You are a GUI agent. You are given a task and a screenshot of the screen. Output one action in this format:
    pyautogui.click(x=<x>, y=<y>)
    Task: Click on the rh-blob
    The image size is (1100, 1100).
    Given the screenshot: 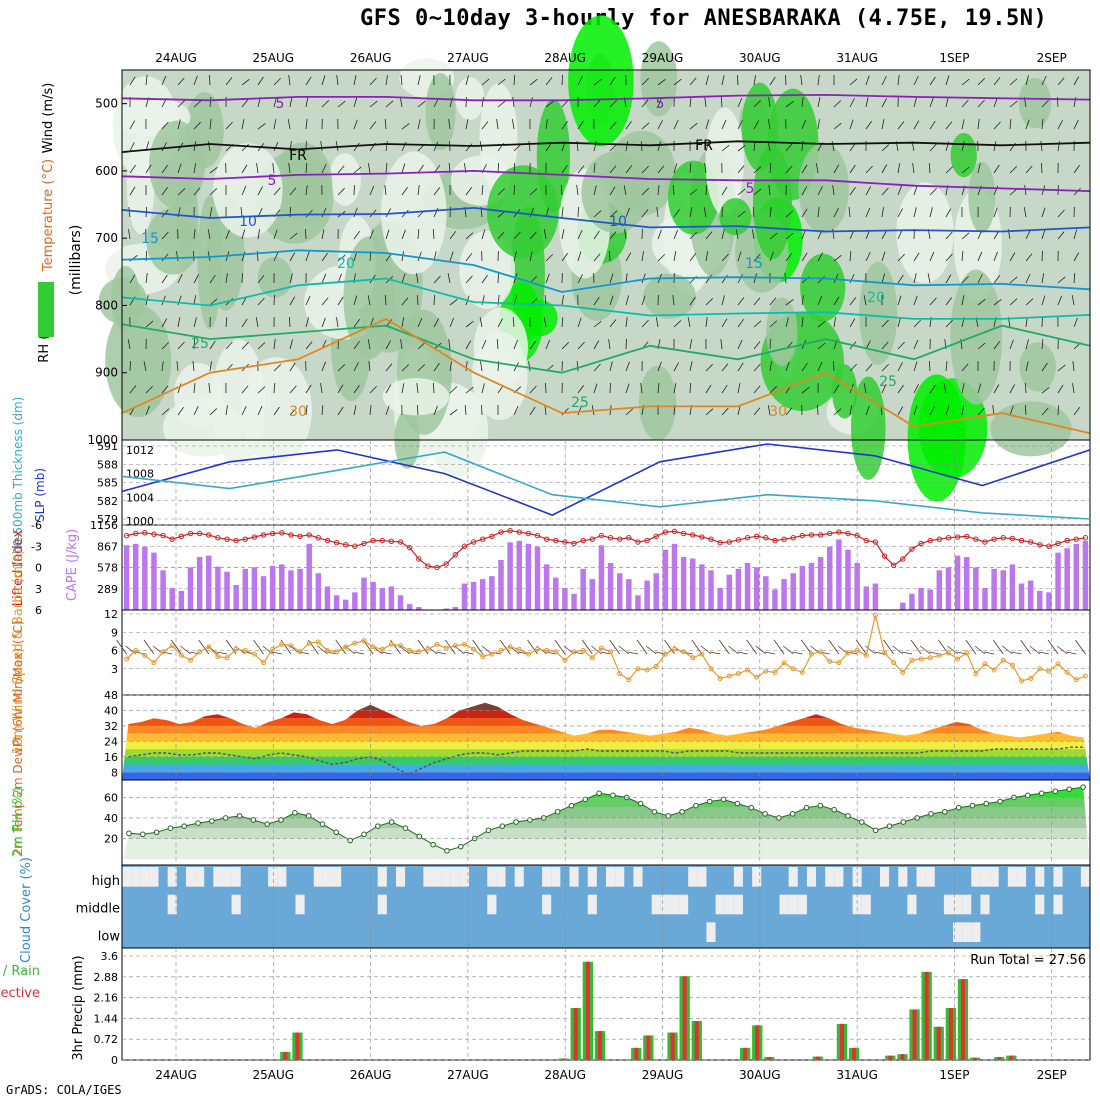 What is the action you would take?
    pyautogui.click(x=845, y=391)
    